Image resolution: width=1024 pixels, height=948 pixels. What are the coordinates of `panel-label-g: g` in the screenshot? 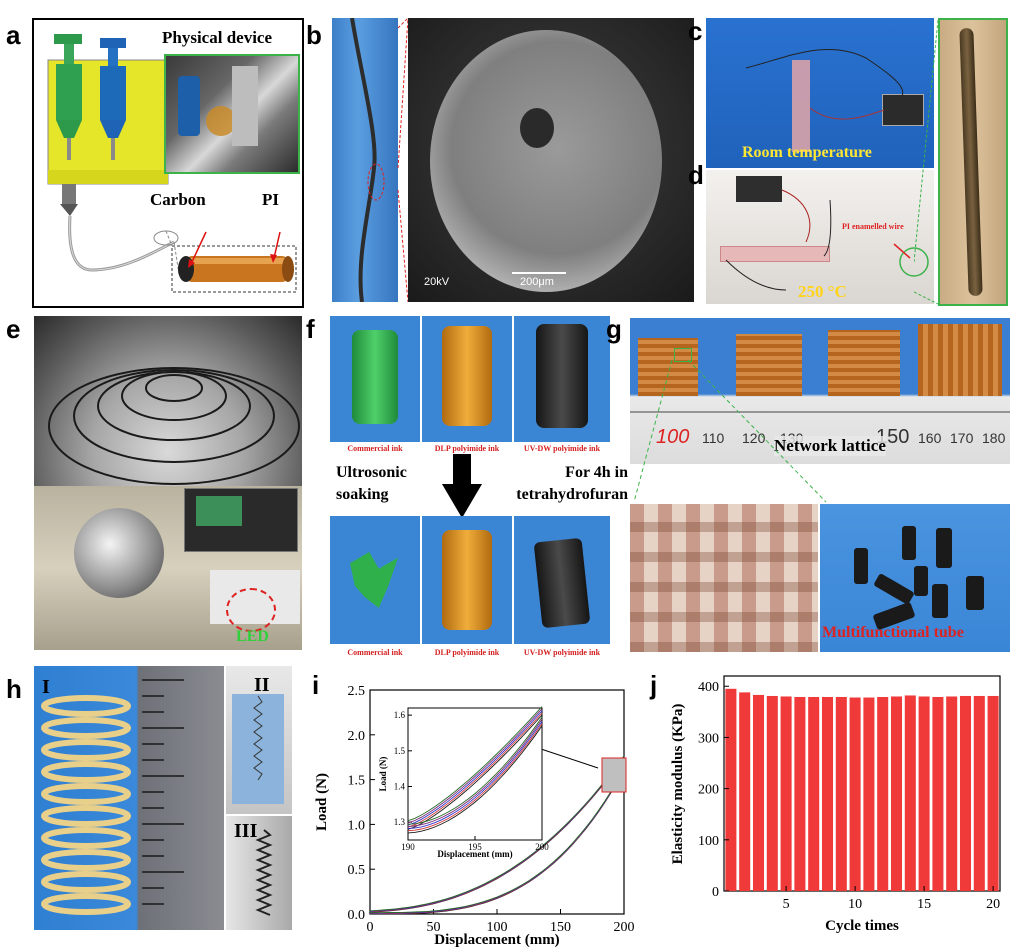 It's located at (614, 329).